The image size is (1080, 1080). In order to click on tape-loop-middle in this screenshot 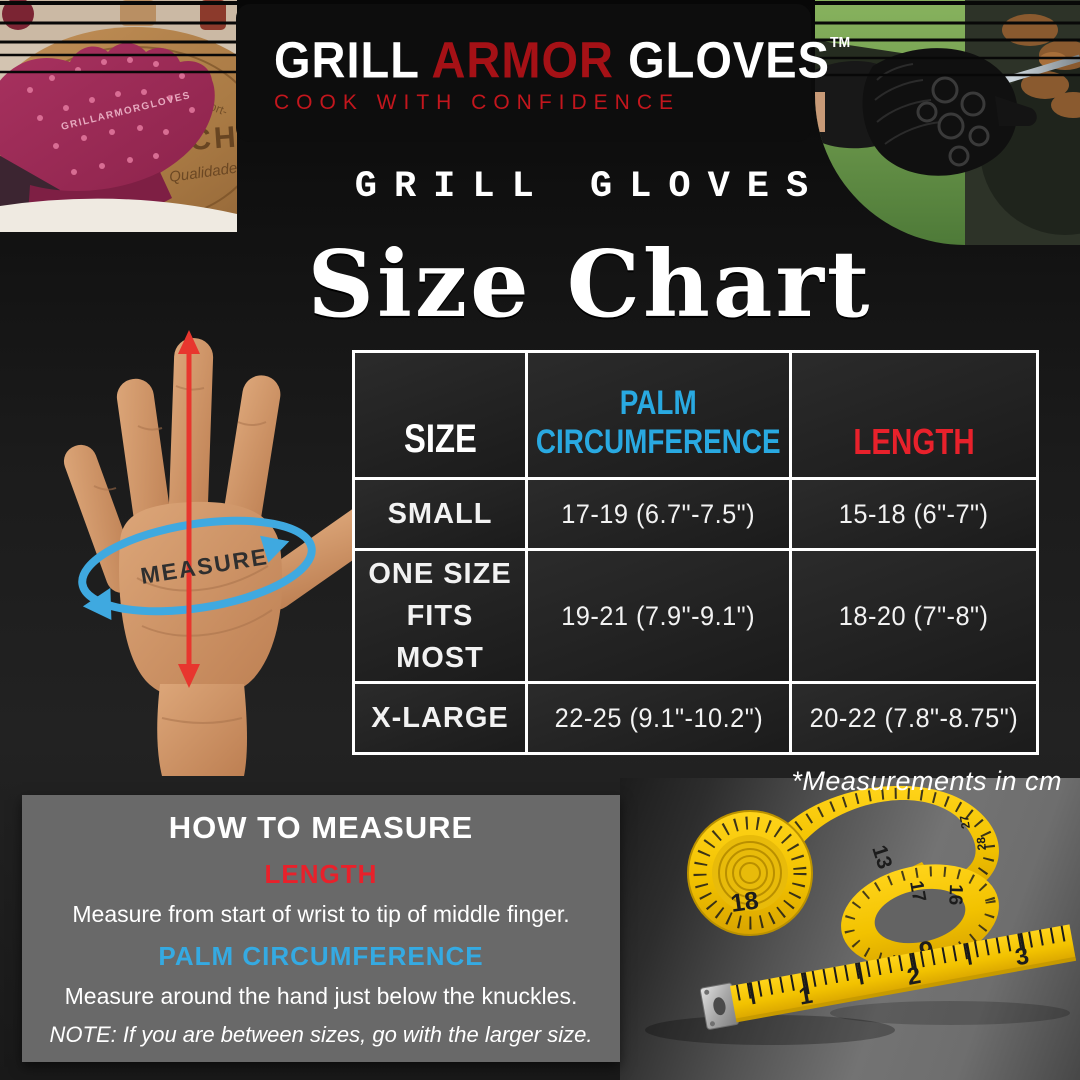, I will do `click(920, 916)`.